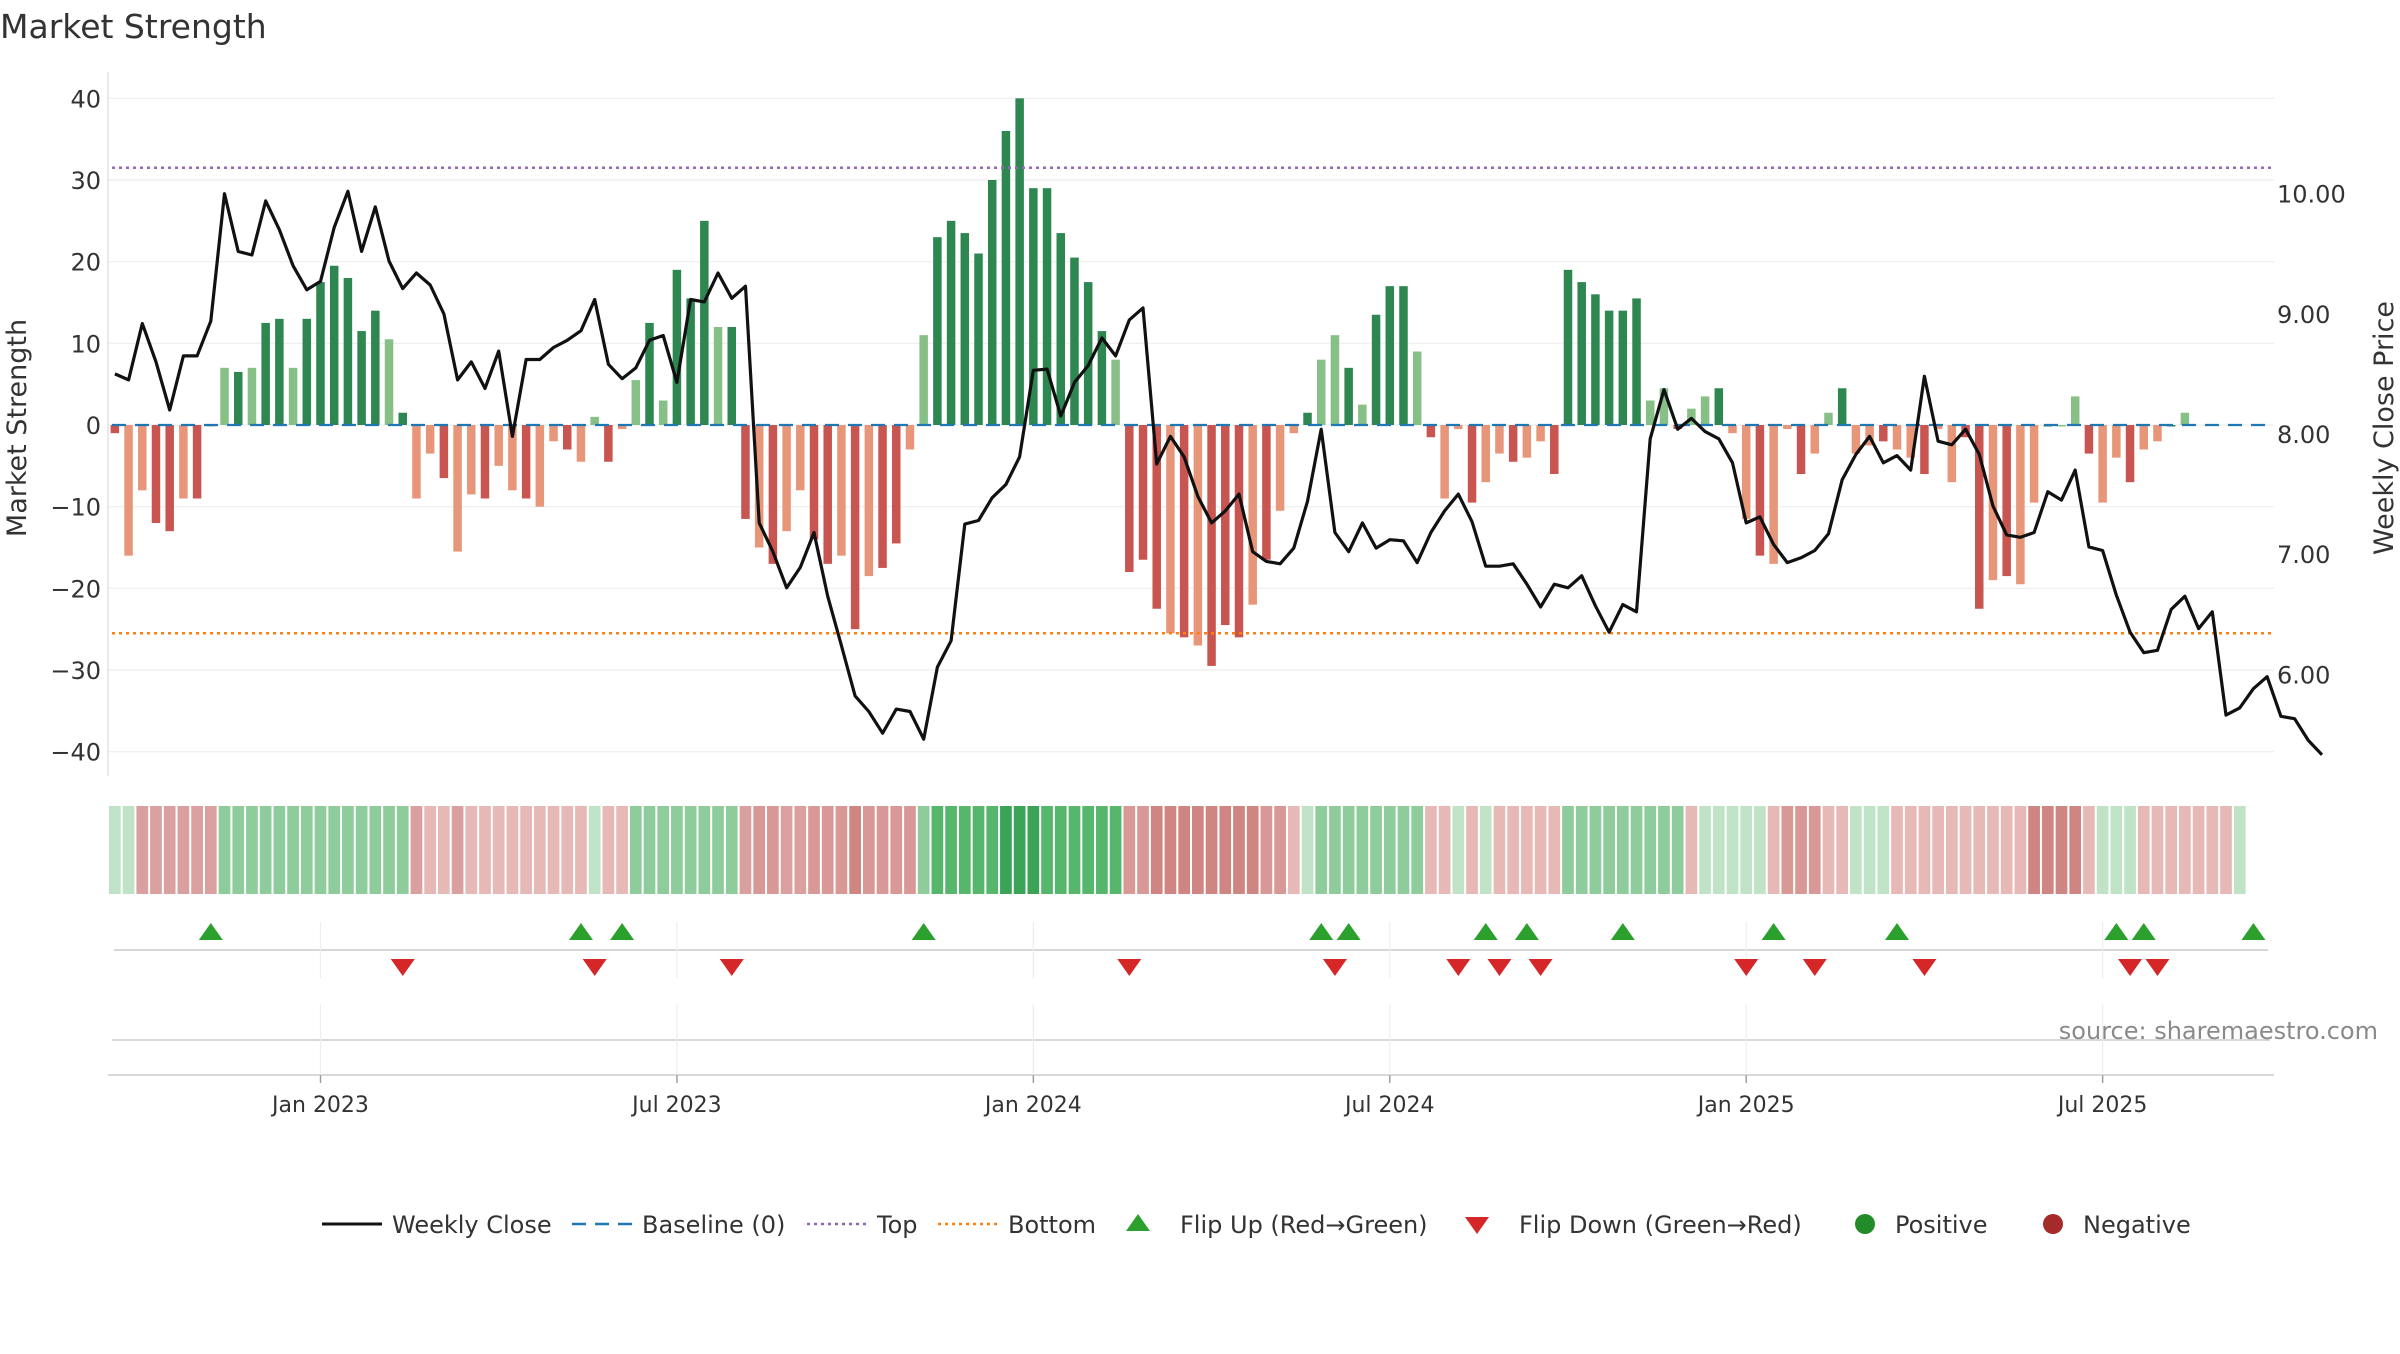 The width and height of the screenshot is (2400, 1354). I want to click on legend-swatch-dot, so click(1865, 1224).